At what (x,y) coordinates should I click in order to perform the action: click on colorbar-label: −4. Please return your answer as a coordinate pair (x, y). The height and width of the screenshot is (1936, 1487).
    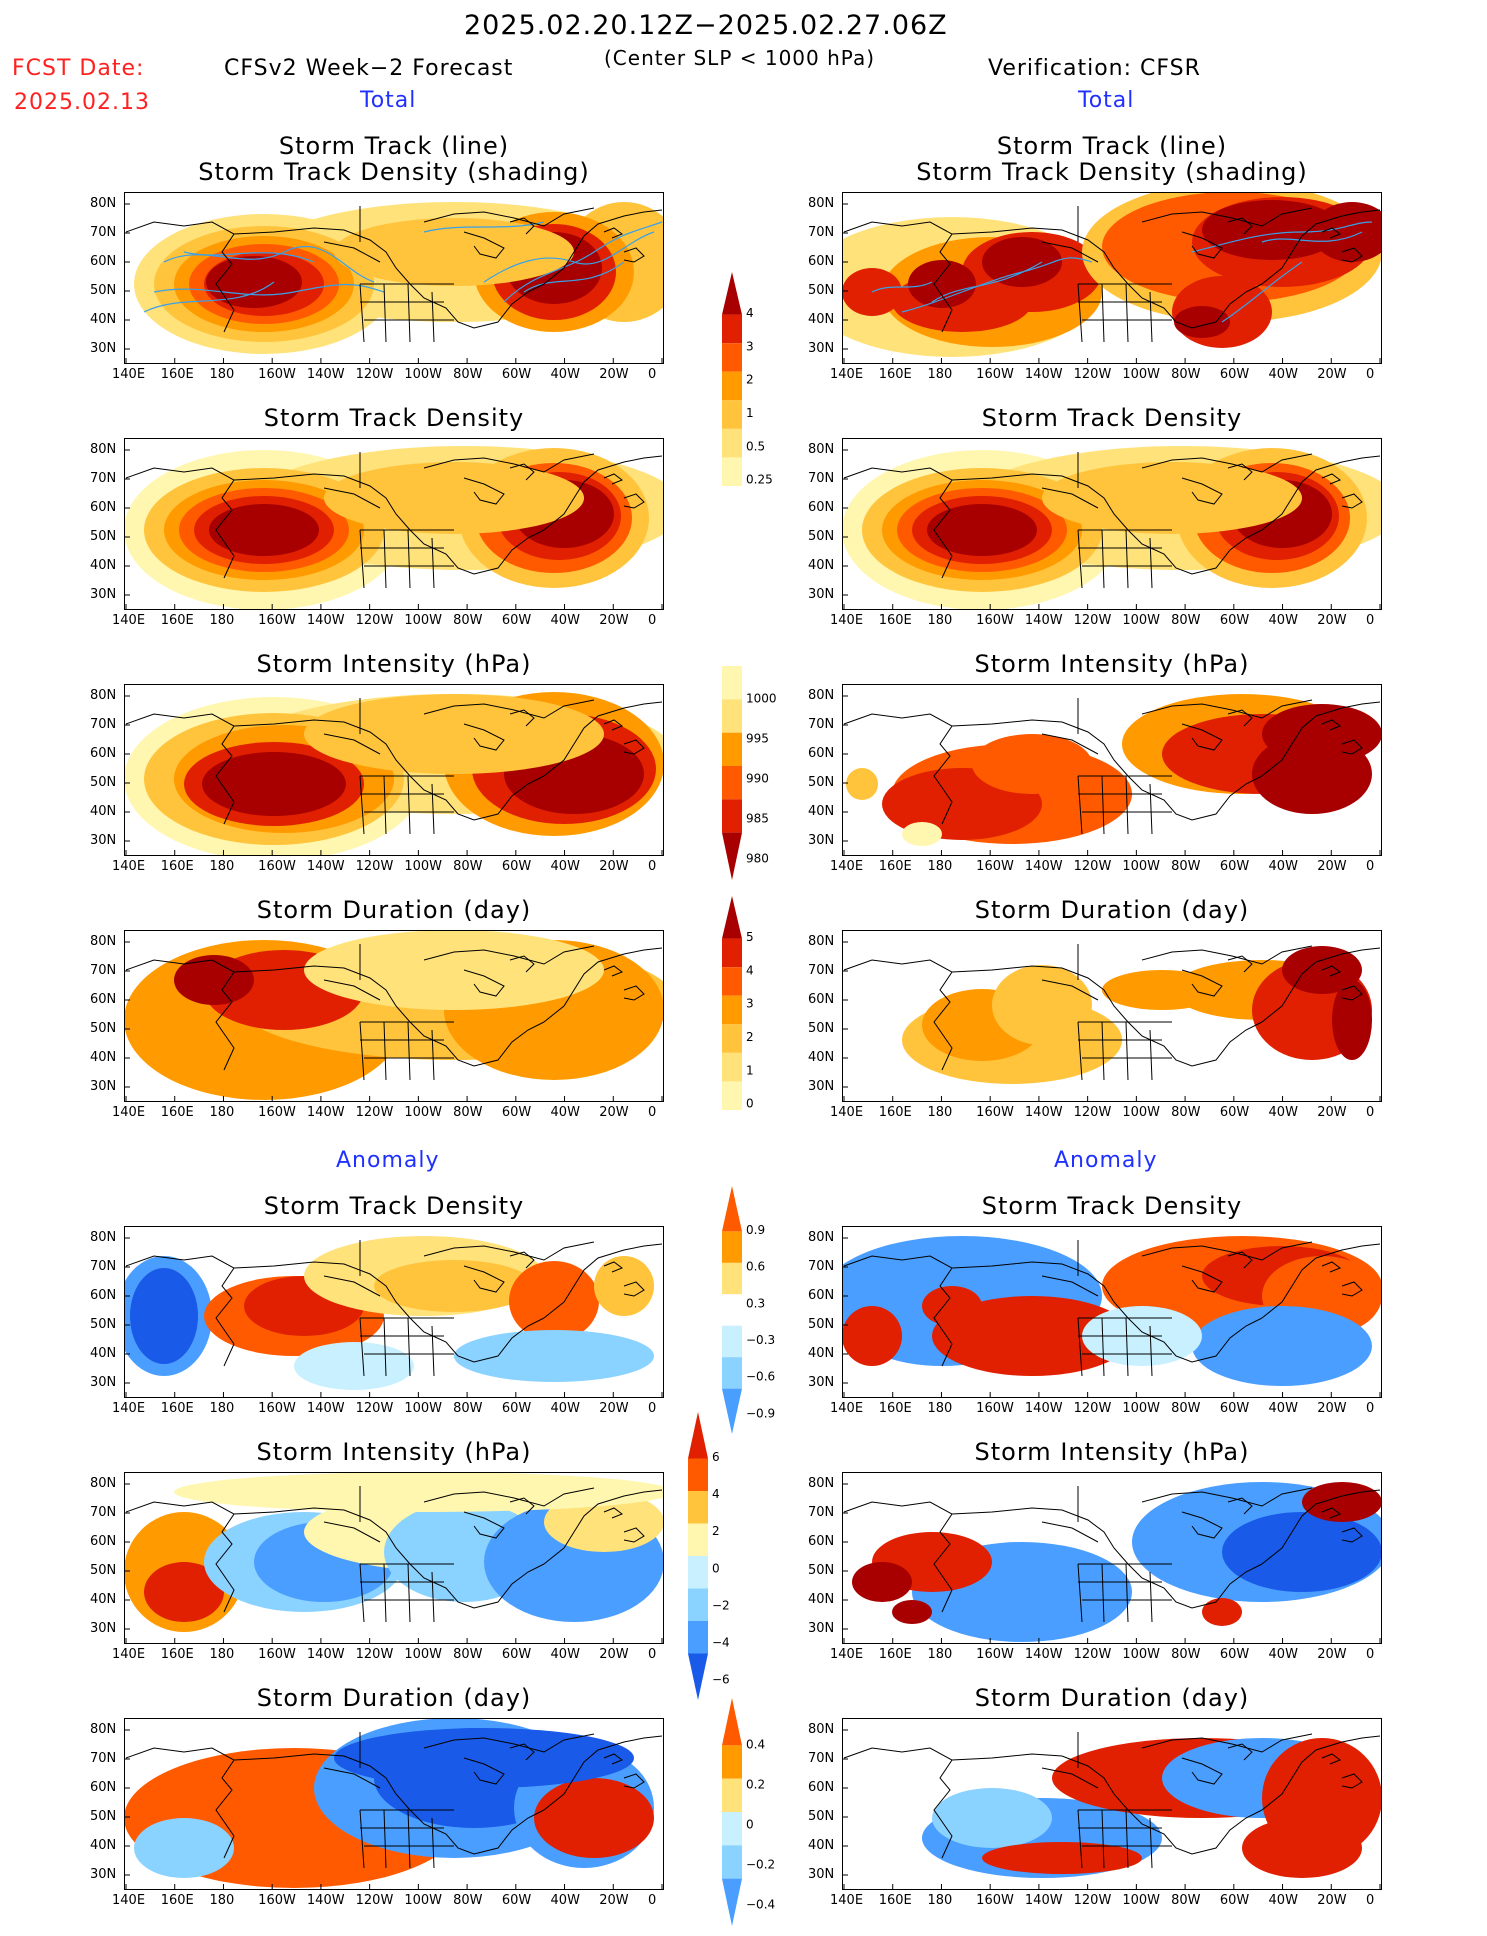
    Looking at the image, I should click on (721, 1643).